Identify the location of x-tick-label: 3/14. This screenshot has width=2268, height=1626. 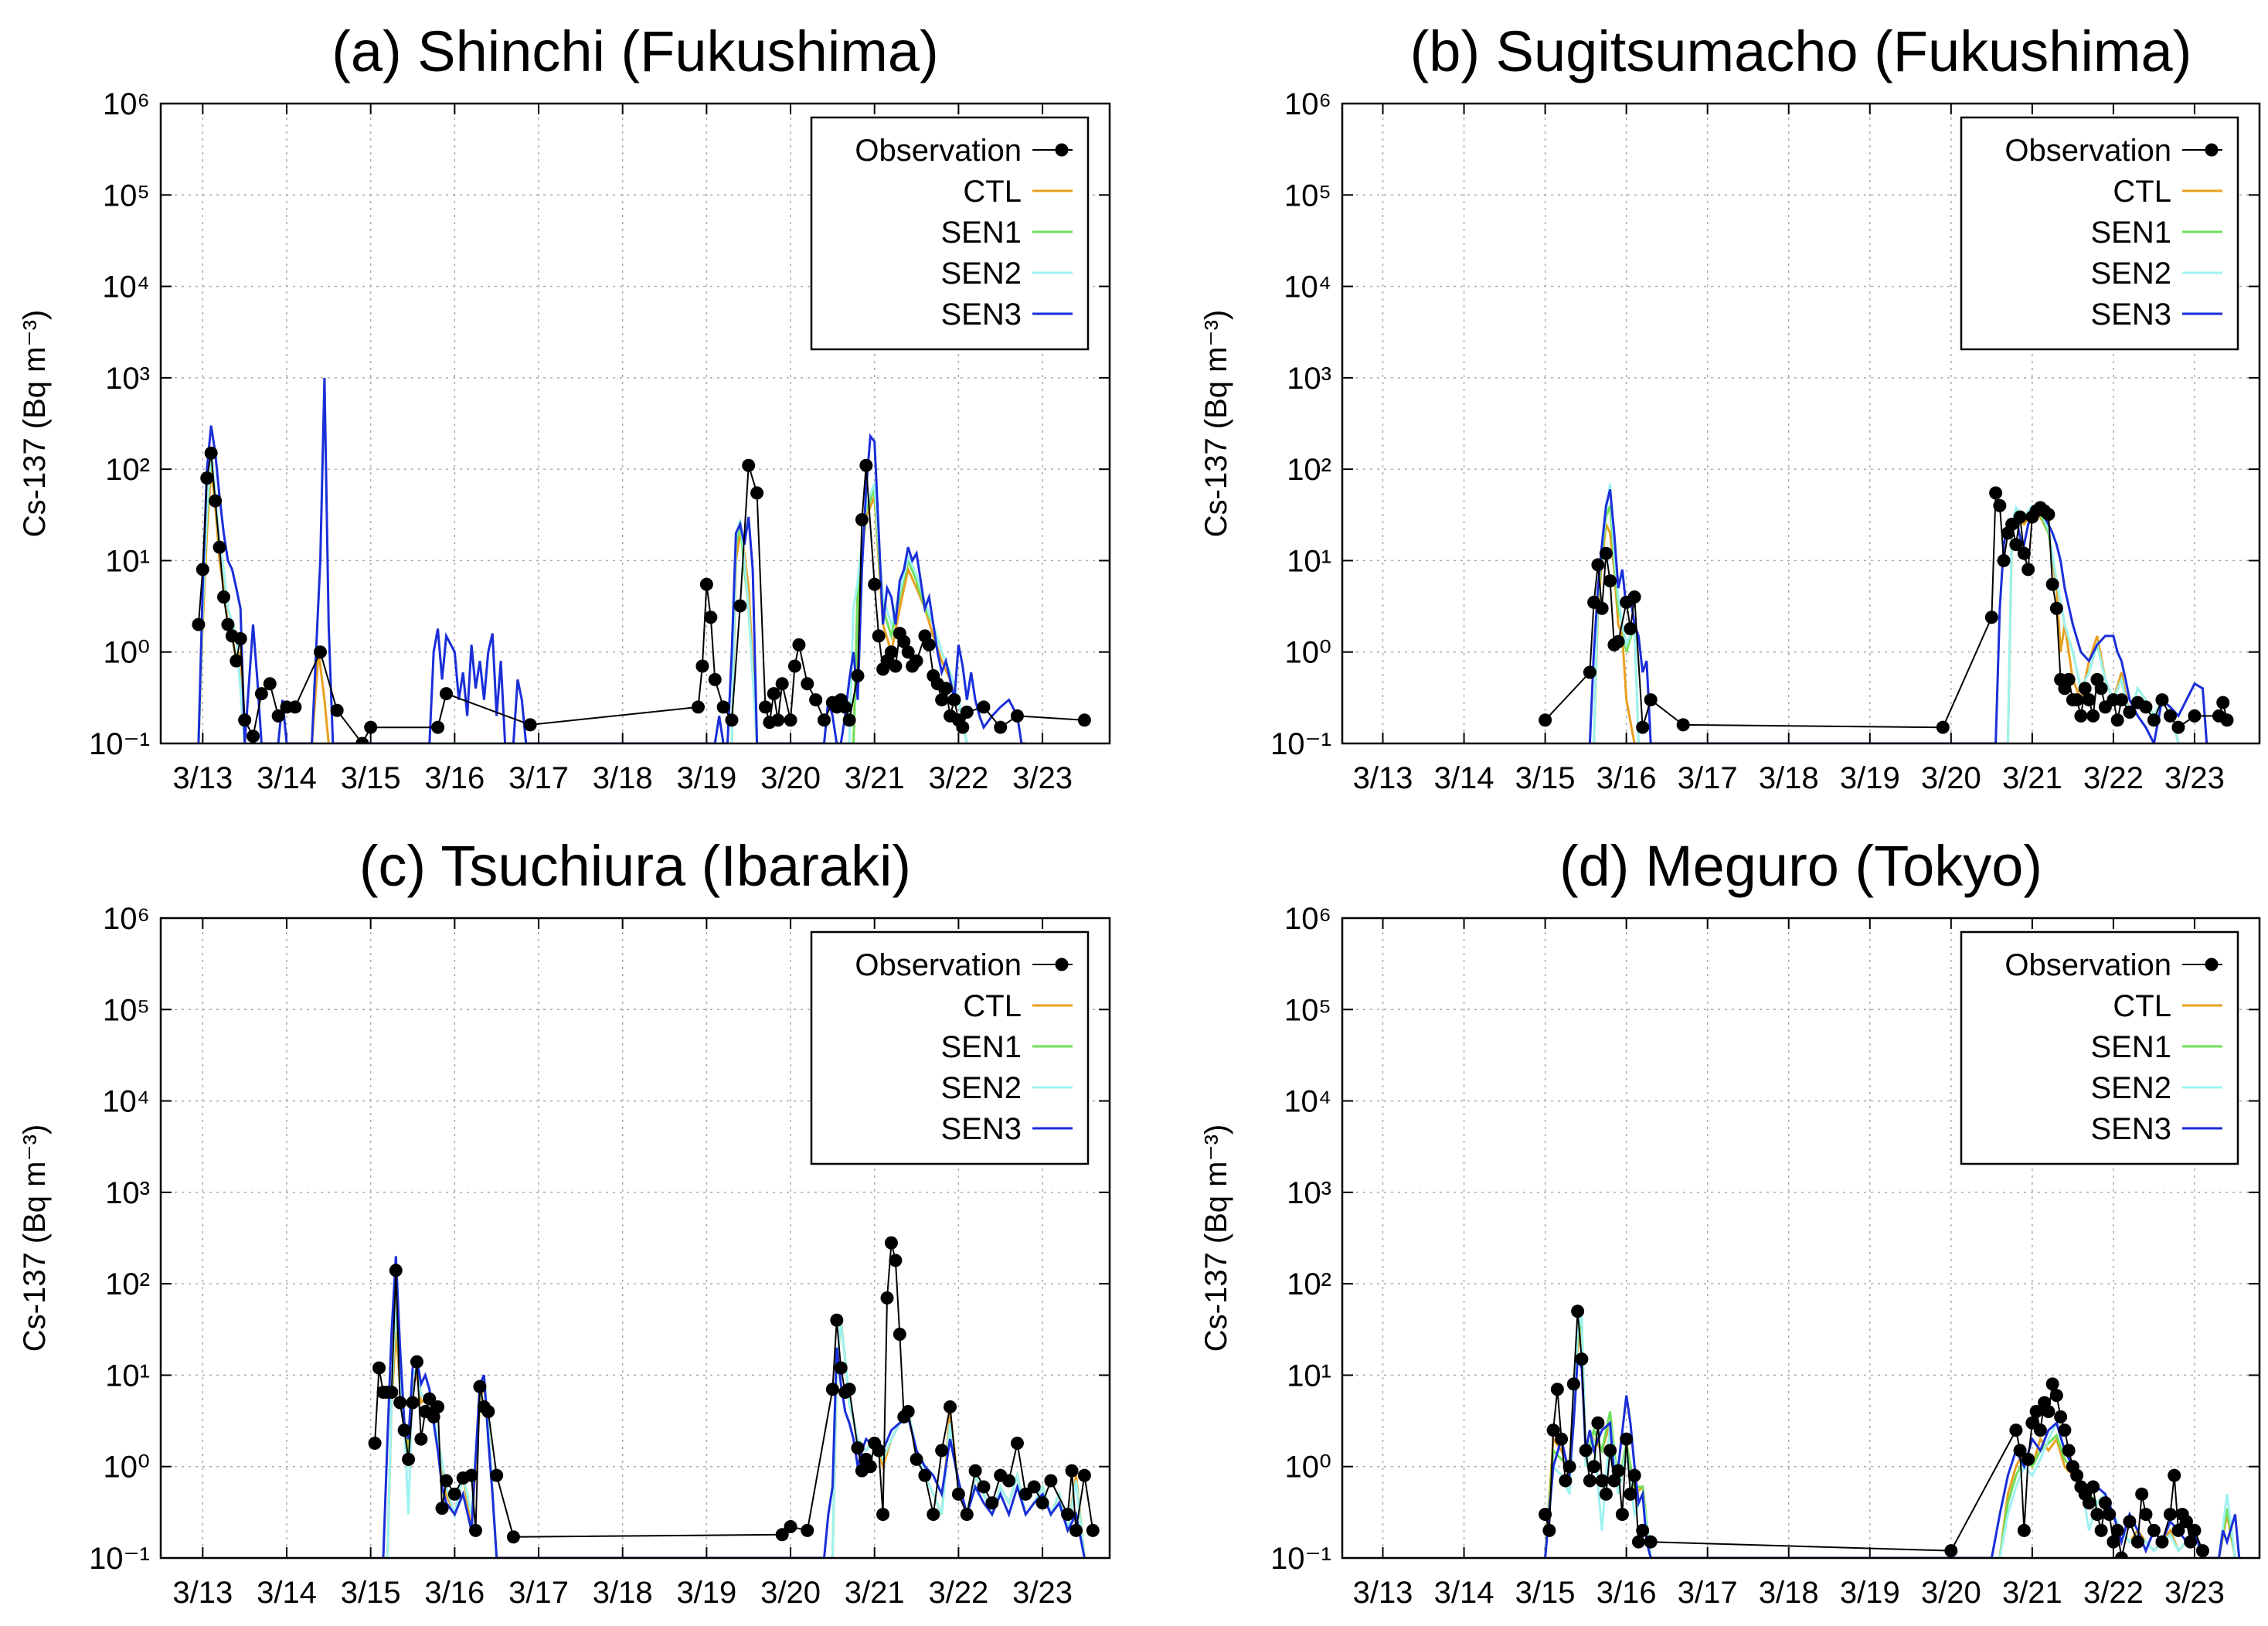
(287, 778).